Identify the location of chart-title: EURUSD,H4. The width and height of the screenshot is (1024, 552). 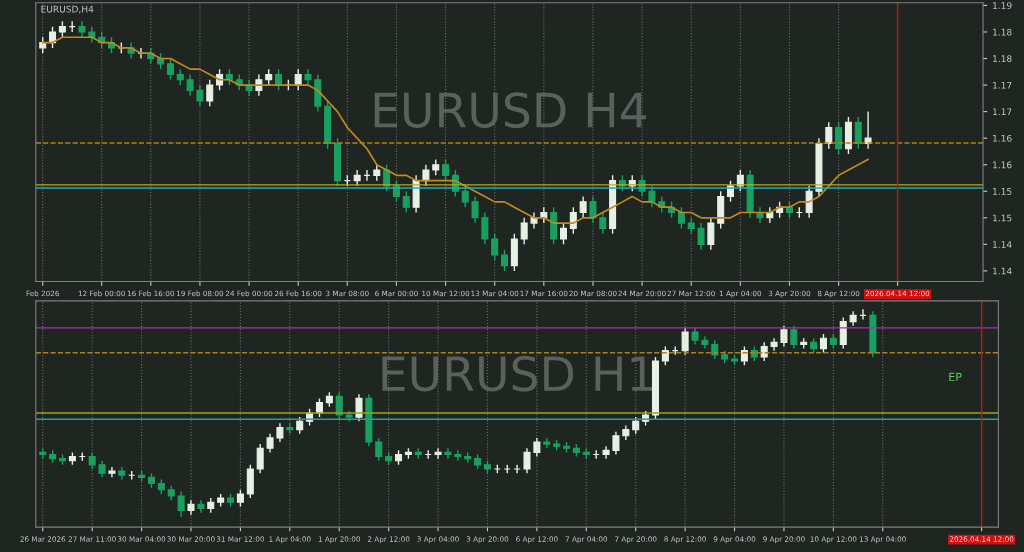
(67, 9).